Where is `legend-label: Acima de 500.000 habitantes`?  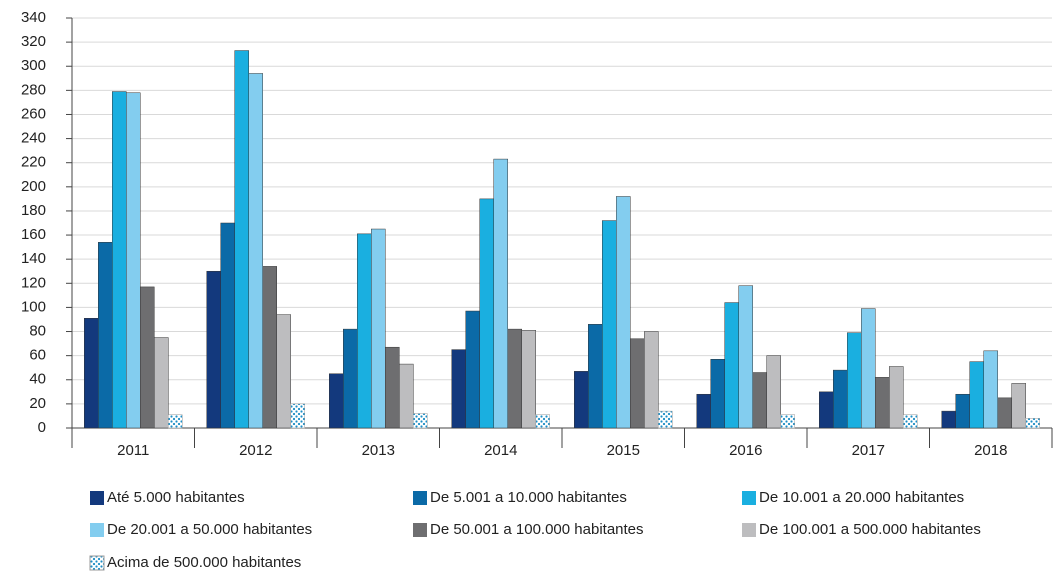
legend-label: Acima de 500.000 habitantes is located at coordinates (204, 562).